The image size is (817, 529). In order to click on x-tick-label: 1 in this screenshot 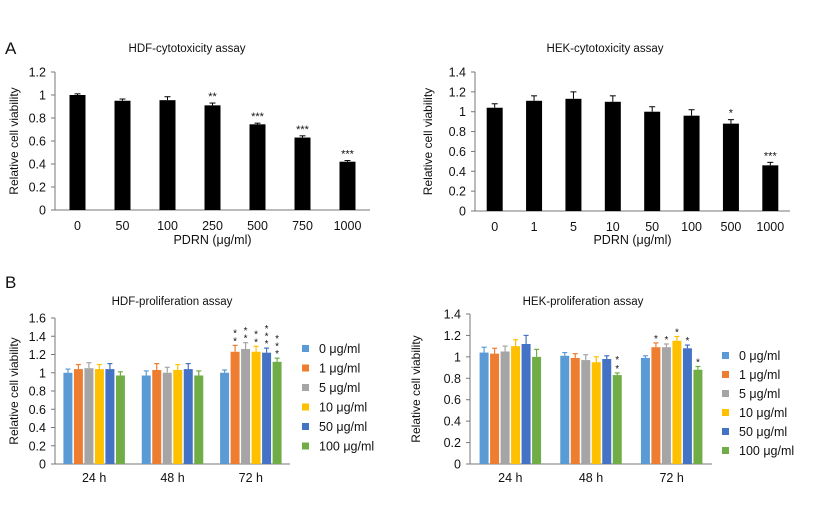, I will do `click(534, 227)`.